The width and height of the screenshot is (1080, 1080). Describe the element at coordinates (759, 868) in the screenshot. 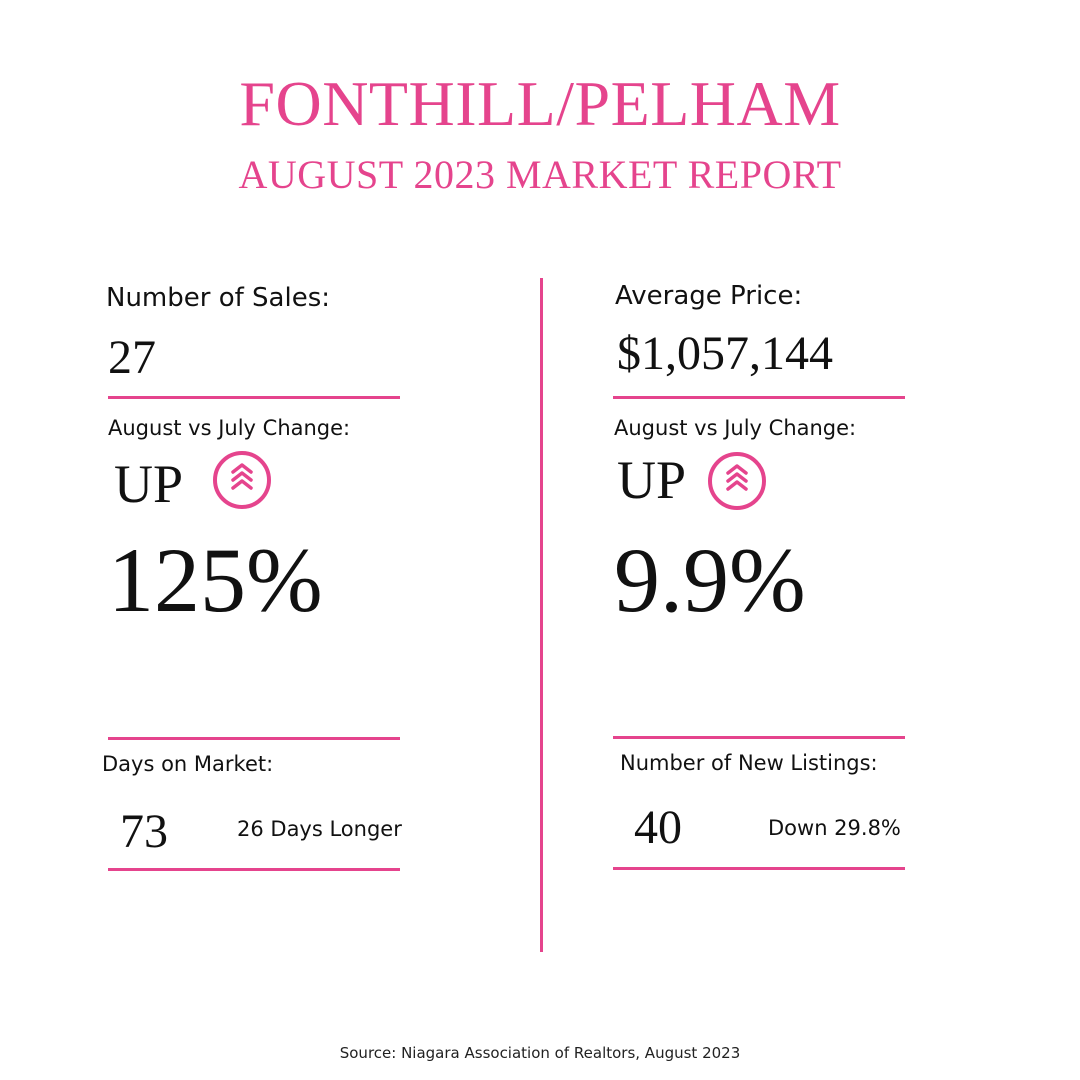

I see `listings-bottom-rule` at that location.